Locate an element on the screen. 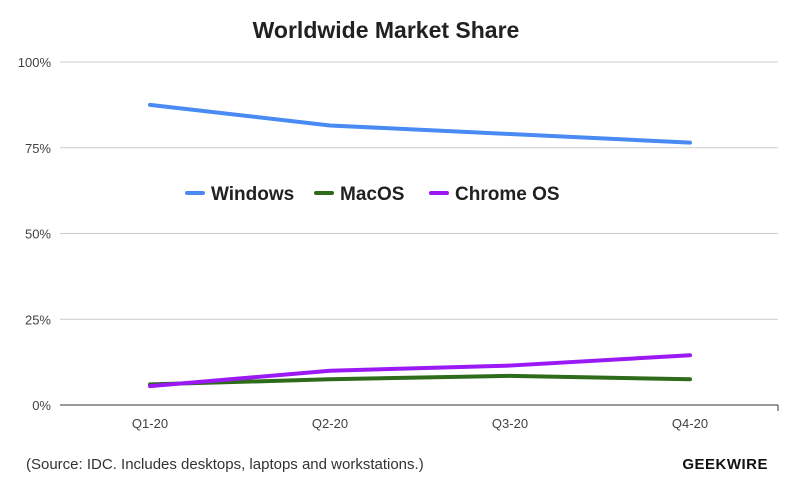  x-tick-label: Q4-20 is located at coordinates (690, 423).